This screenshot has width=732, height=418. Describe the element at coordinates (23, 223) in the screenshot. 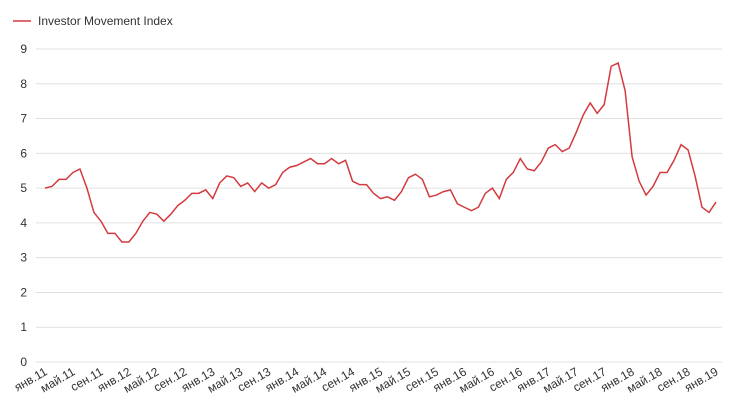

I see `y-tick-label: 4` at that location.